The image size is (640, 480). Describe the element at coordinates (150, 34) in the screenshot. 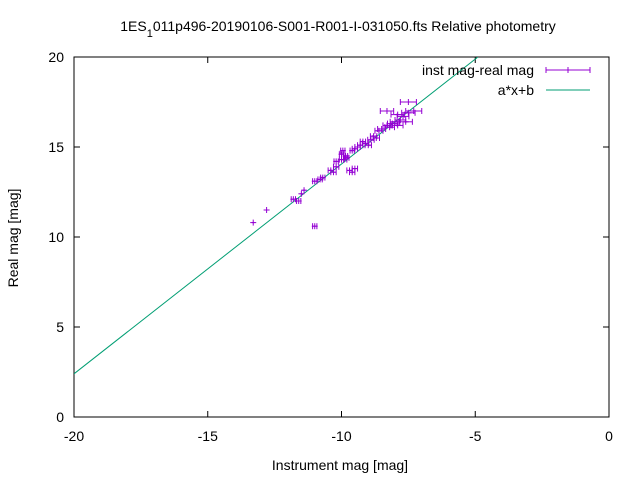

I see `chart-title-subscript: 1` at that location.